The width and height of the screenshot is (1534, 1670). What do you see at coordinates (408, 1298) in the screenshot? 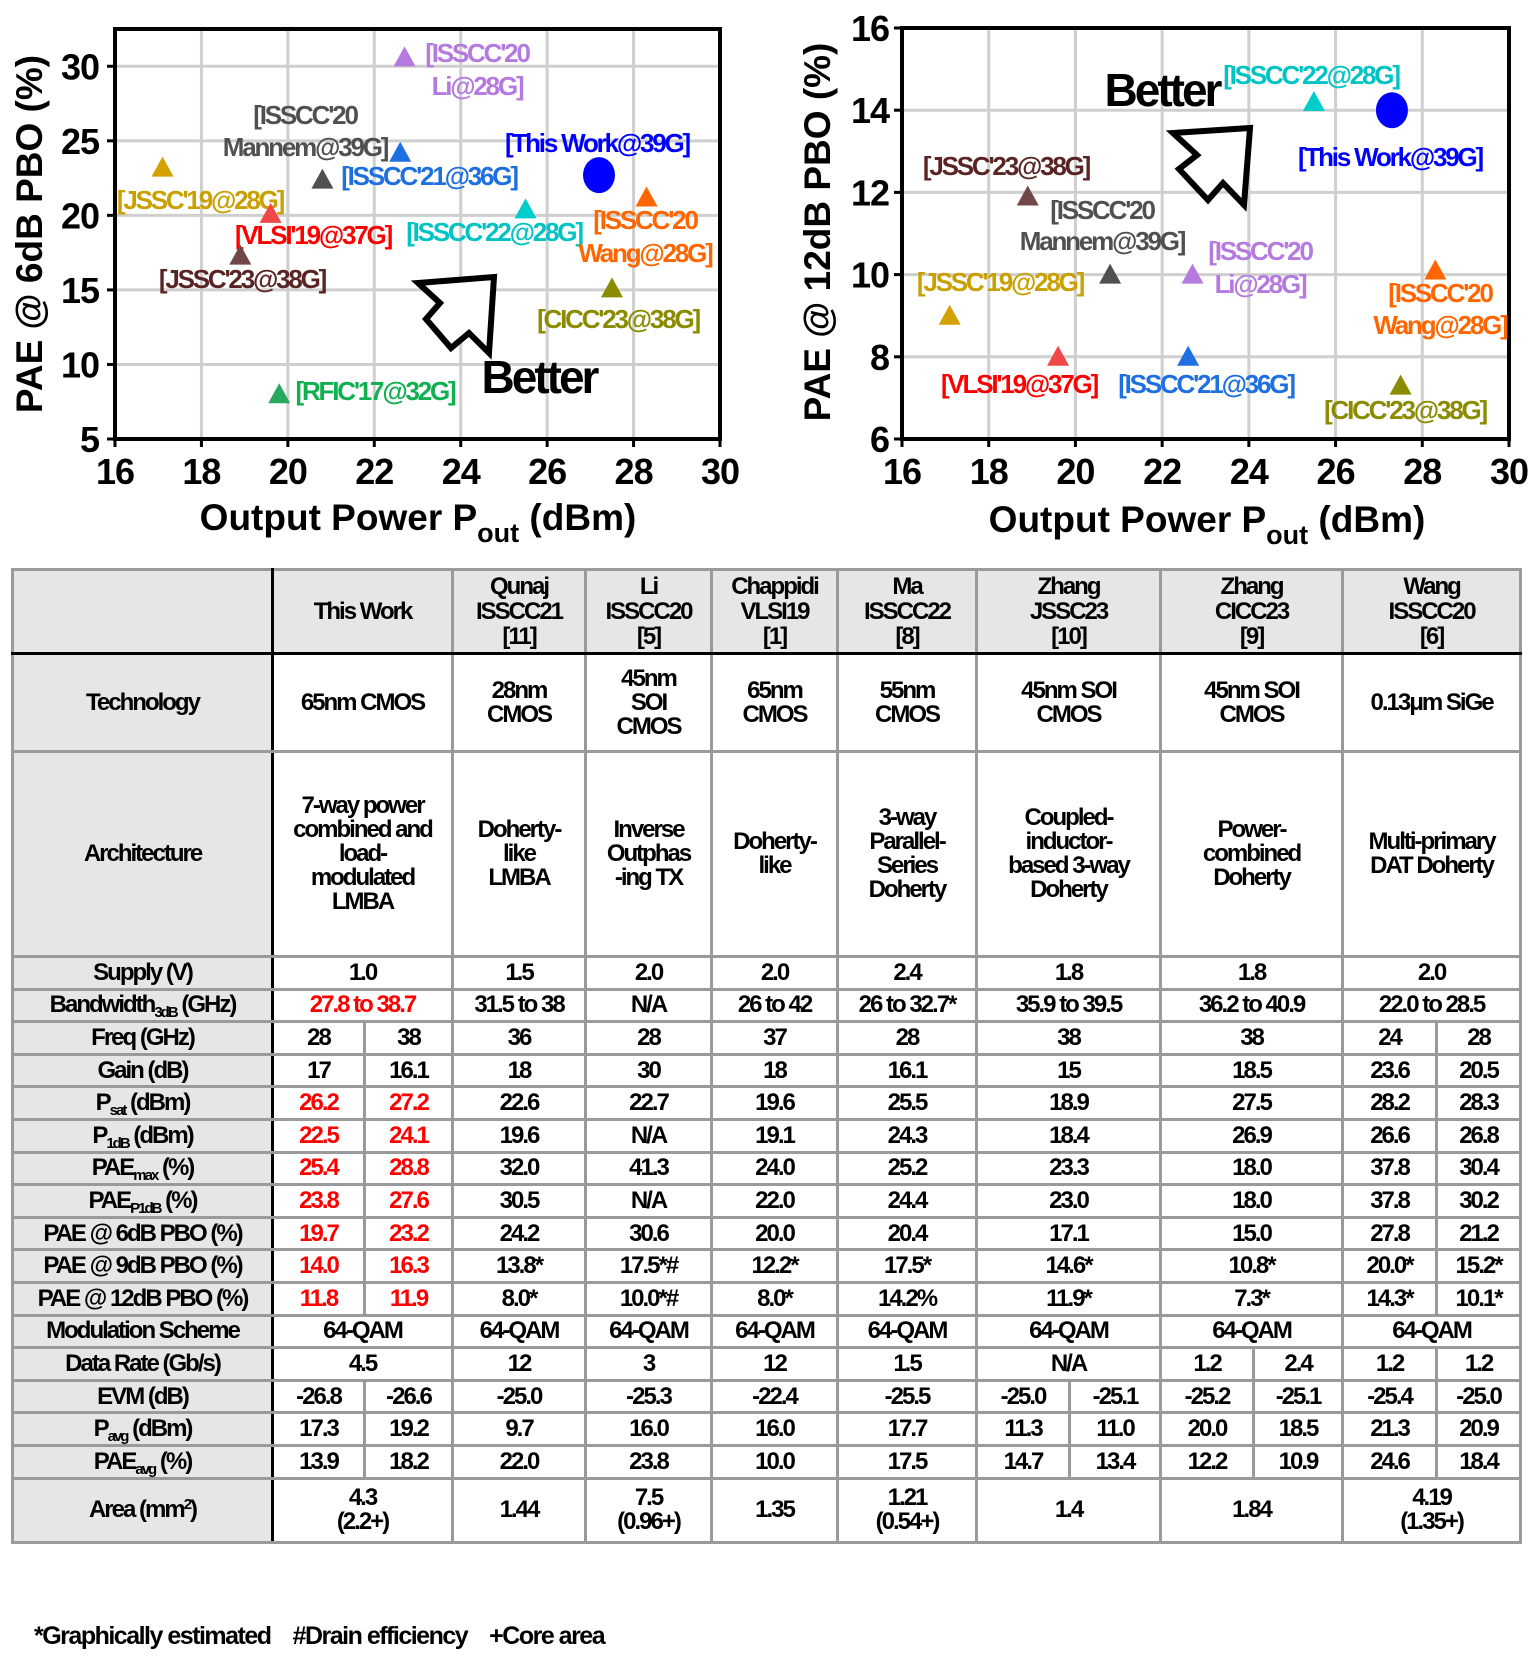
I see `table-cell: 11.9` at bounding box center [408, 1298].